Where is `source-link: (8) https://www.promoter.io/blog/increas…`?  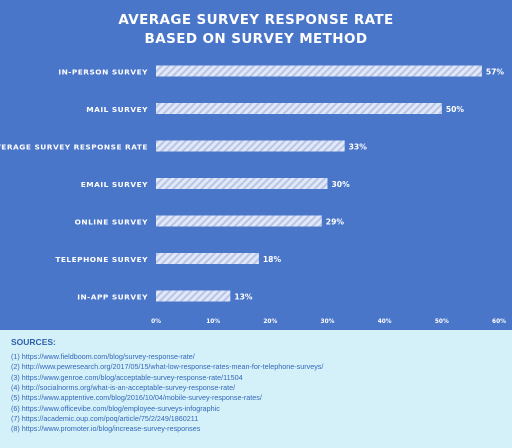
source-link: (8) https://www.promoter.io/blog/increas… is located at coordinates (106, 429).